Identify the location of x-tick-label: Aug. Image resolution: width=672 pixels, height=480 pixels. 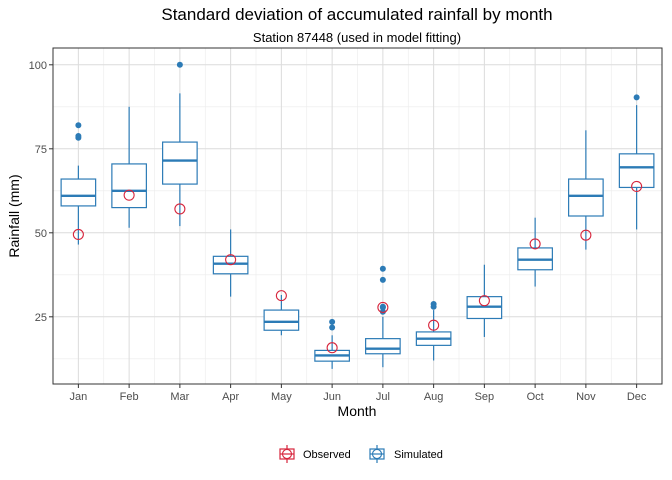
(434, 397).